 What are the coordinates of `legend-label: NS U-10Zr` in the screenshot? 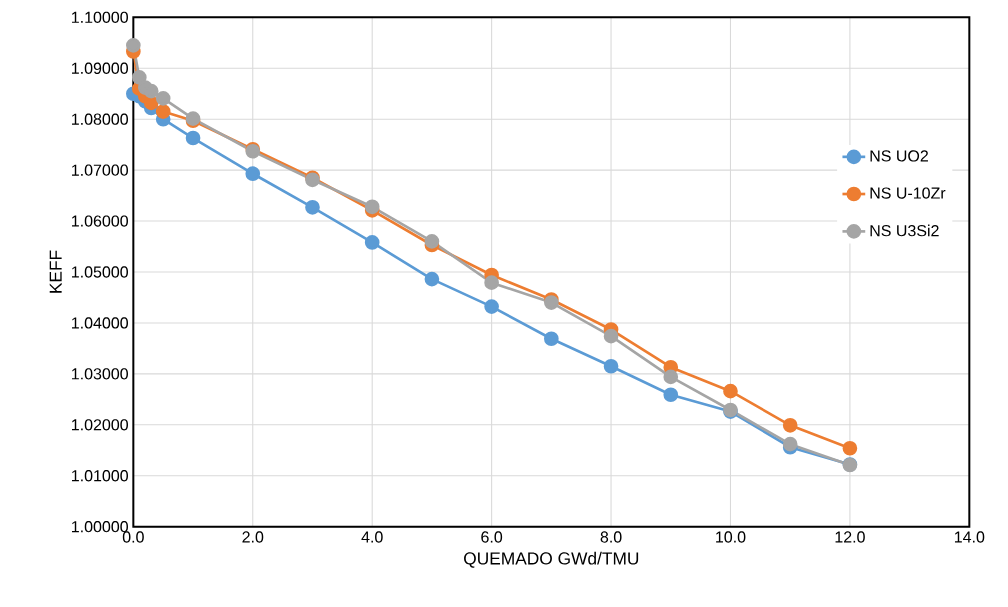 It's located at (908, 193).